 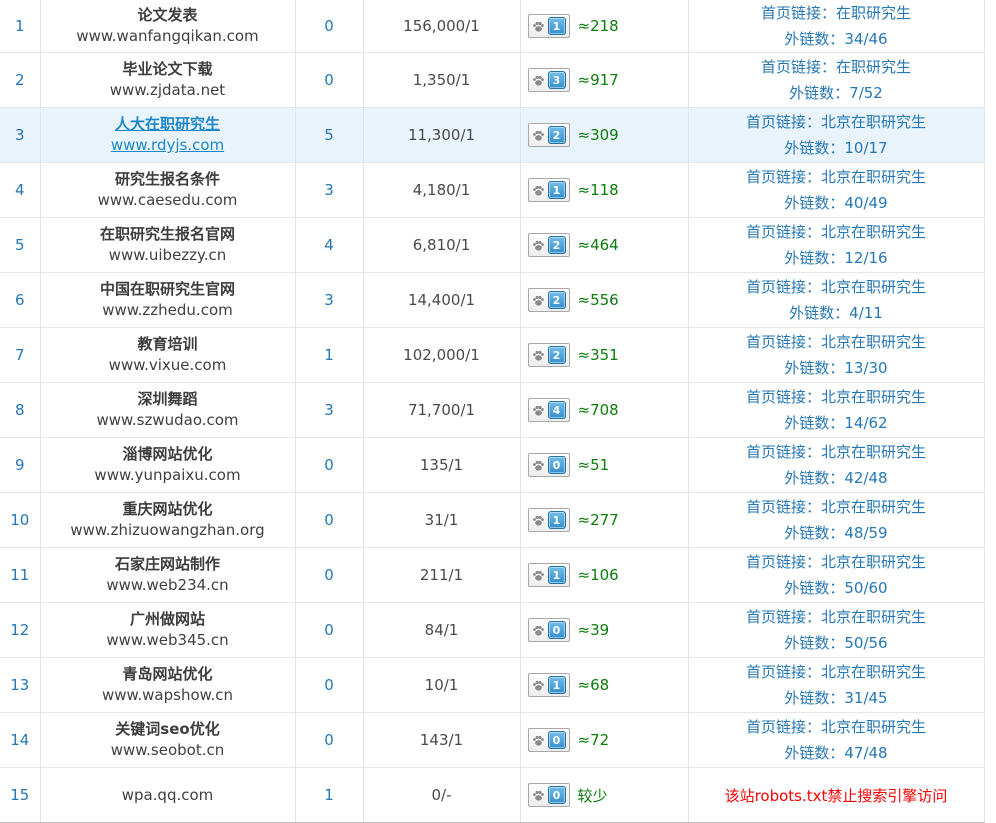 What do you see at coordinates (19, 300) in the screenshot?
I see `rank-number: 6` at bounding box center [19, 300].